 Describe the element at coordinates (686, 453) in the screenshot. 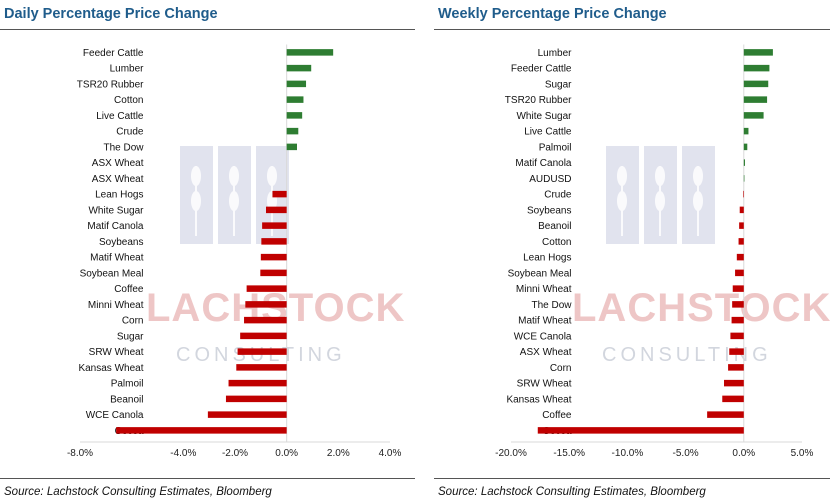

I see `weekly-tick-label: -5.0%` at that location.